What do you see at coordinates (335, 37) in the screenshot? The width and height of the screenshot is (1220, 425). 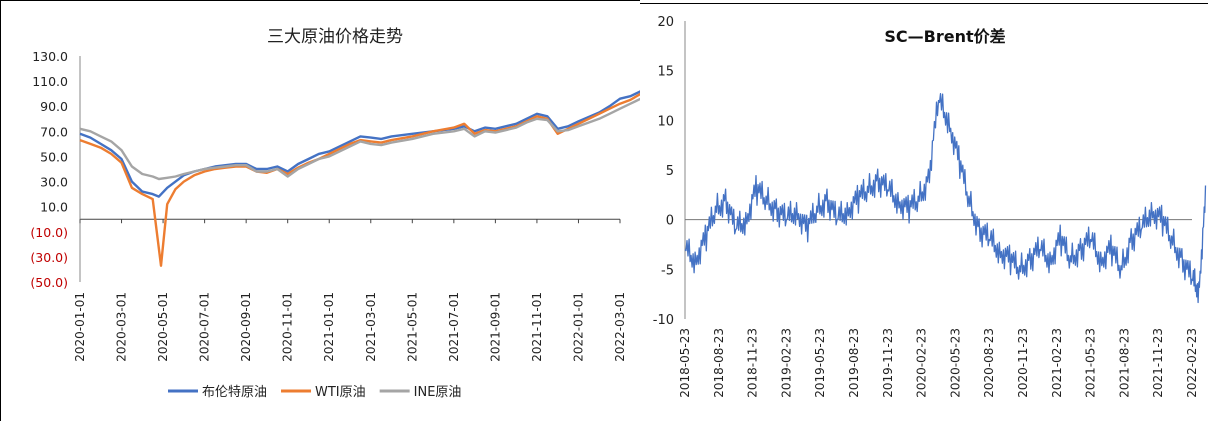 I see `chart-title: 三大原油价格走势` at bounding box center [335, 37].